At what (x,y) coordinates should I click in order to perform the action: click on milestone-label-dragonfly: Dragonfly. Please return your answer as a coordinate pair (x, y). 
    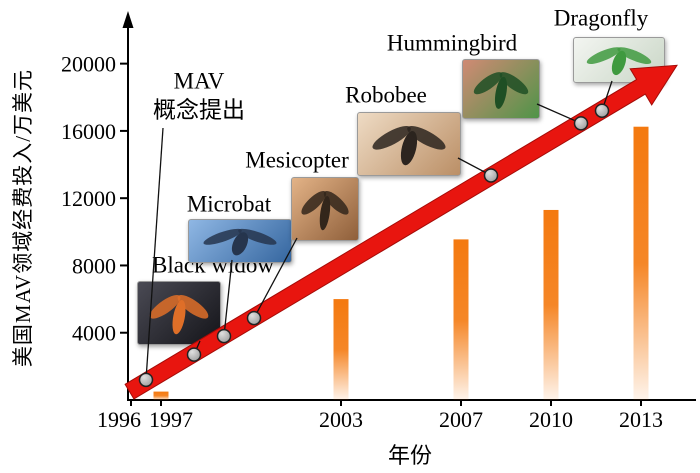
    Looking at the image, I should click on (601, 18).